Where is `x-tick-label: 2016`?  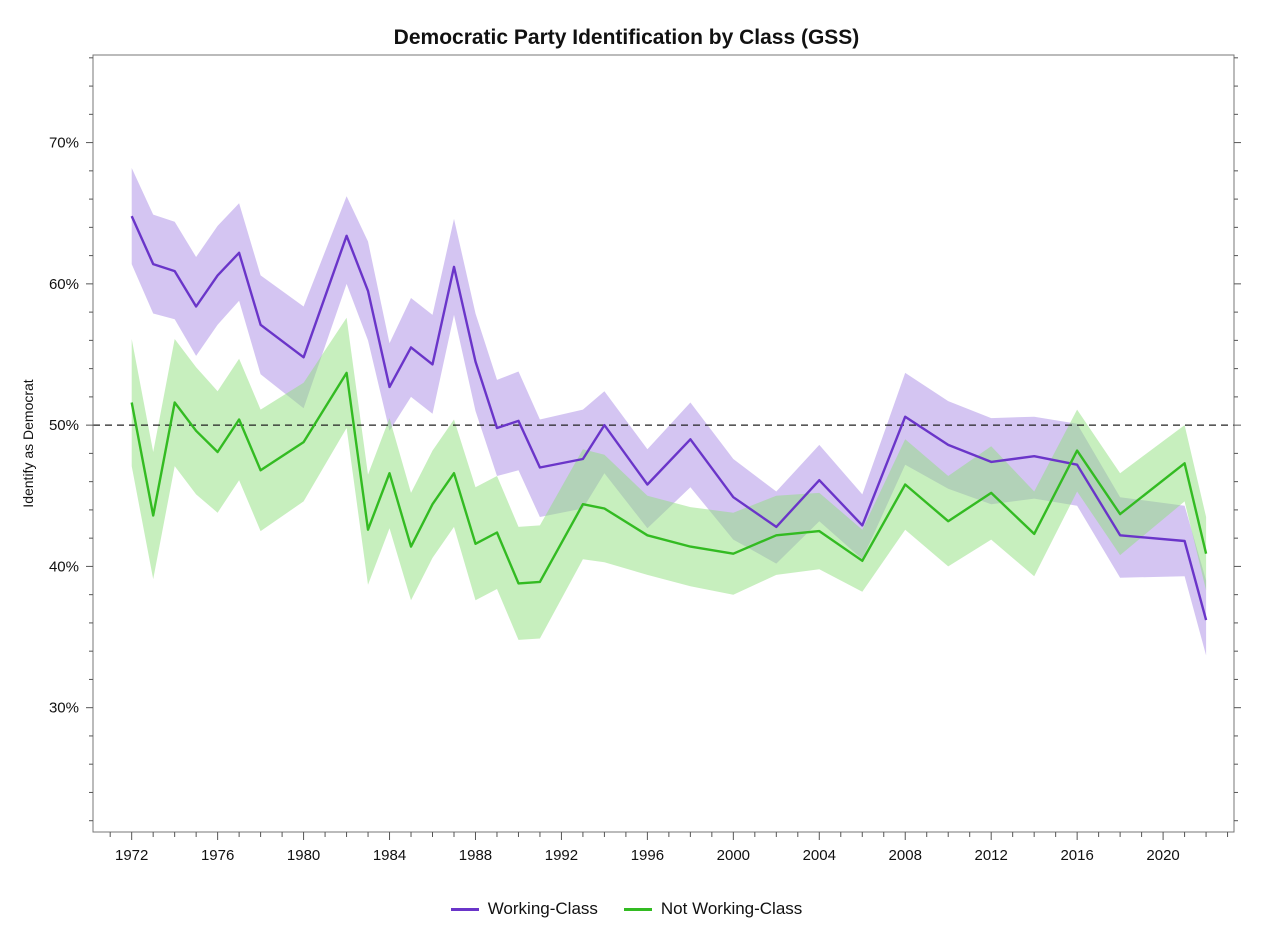
x-tick-label: 2016 is located at coordinates (1076, 855).